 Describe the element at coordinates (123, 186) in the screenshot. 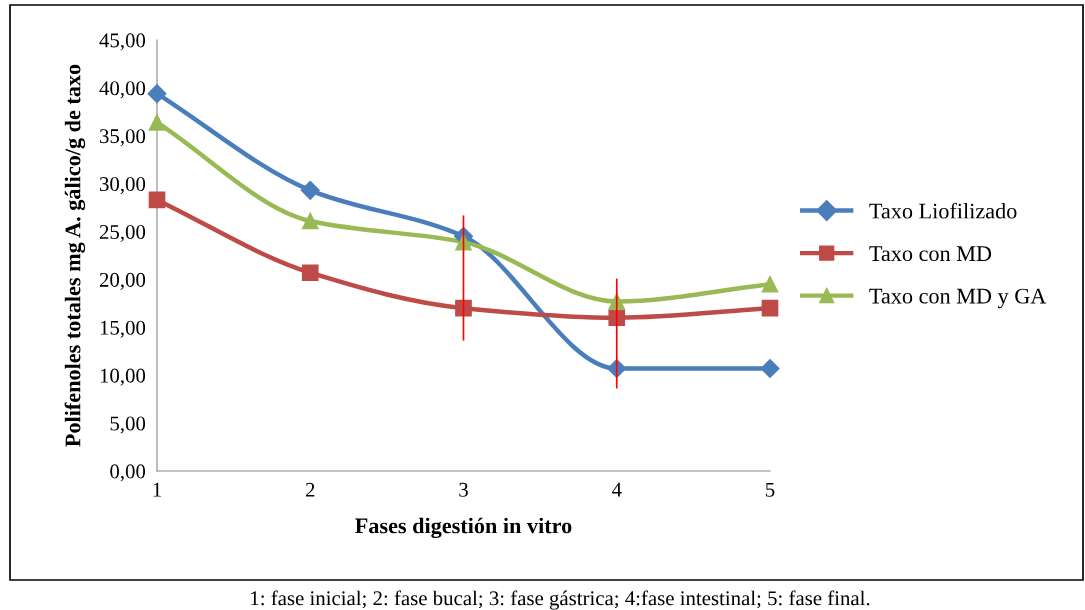

I see `y-tick-label: 30,00` at that location.